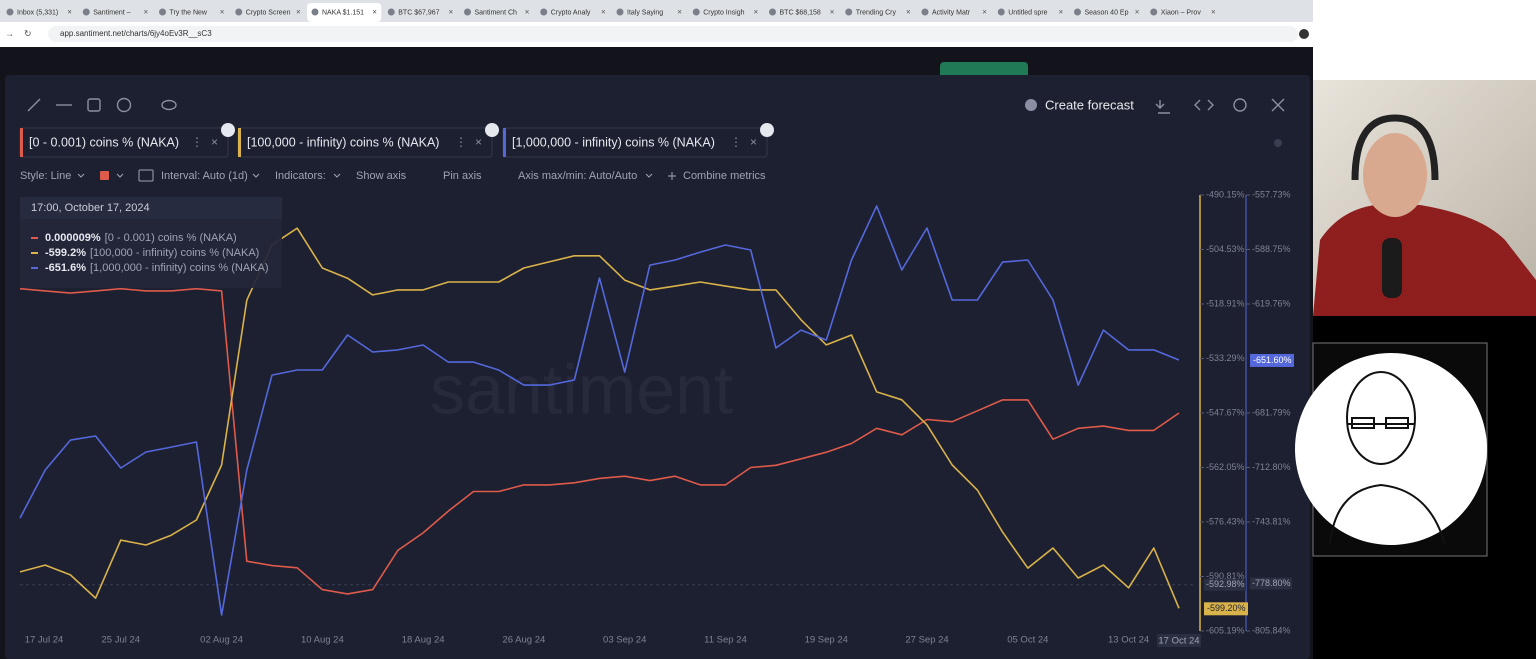 The width and height of the screenshot is (1536, 659). Describe the element at coordinates (44, 640) in the screenshot. I see `x-tick-label: 17 Jul 24` at that location.